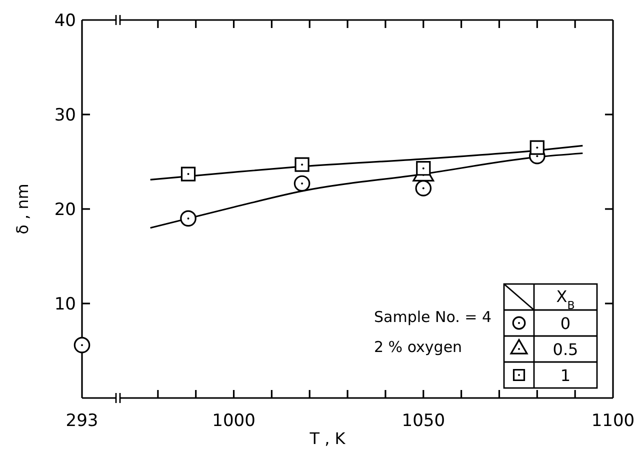 The width and height of the screenshot is (636, 453). What do you see at coordinates (65, 304) in the screenshot?
I see `y-tick-label: 10` at bounding box center [65, 304].